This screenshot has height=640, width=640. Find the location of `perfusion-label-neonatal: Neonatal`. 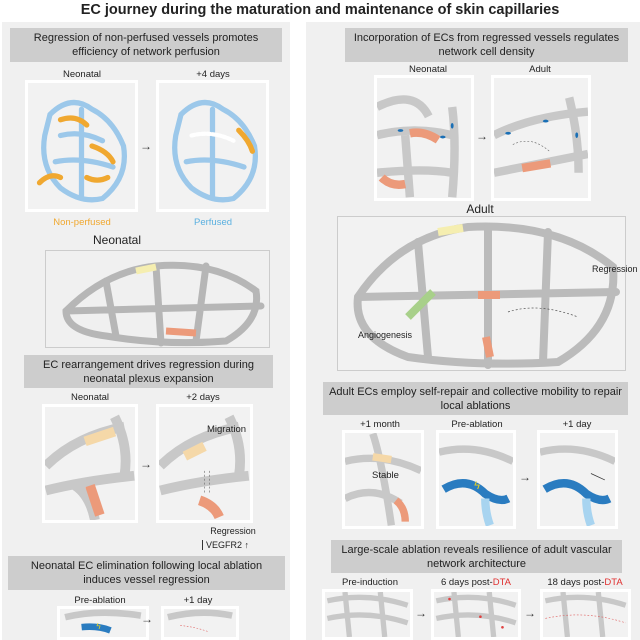

perfusion-label-neonatal: Neonatal is located at coordinates (82, 74).